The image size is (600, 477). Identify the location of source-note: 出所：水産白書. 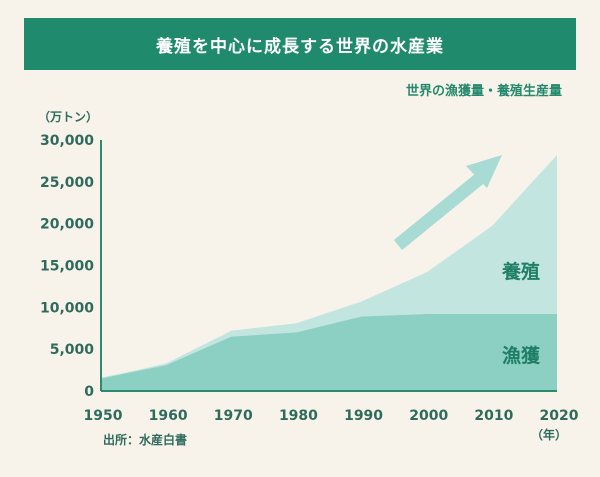
(145, 440).